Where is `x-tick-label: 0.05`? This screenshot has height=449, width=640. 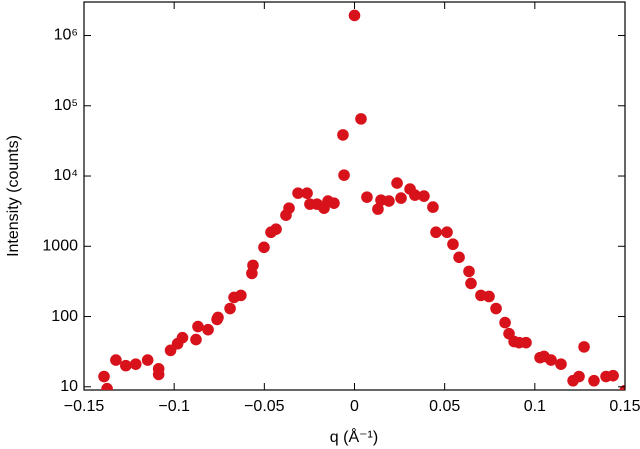
x-tick-label: 0.05 is located at coordinates (444, 406).